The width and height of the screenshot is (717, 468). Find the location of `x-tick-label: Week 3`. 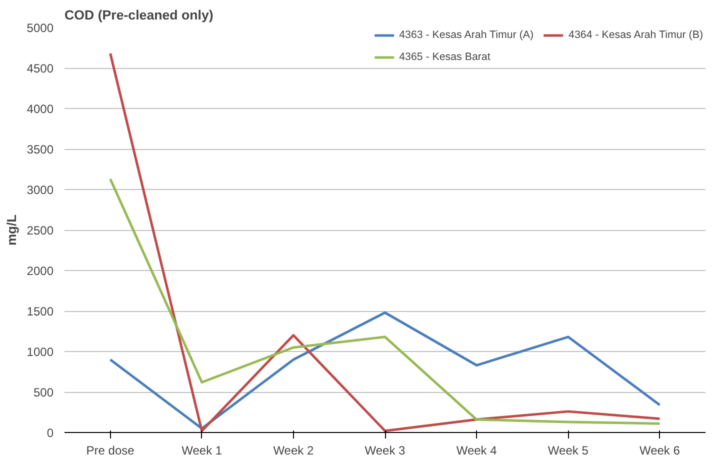

x-tick-label: Week 3 is located at coordinates (385, 451).